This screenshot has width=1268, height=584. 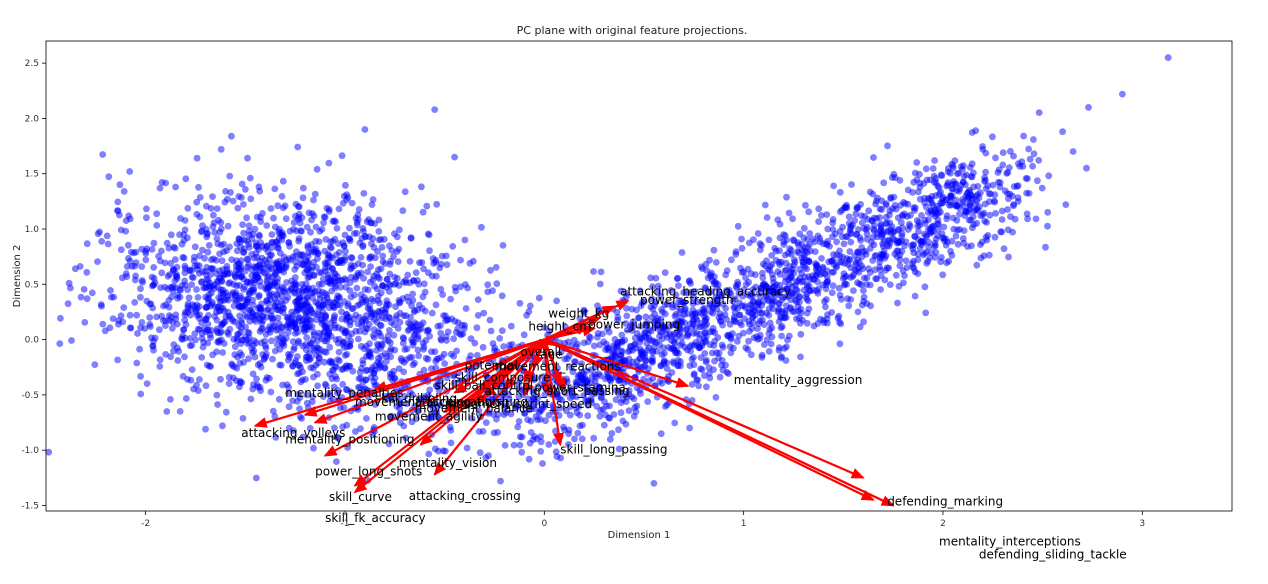 What do you see at coordinates (448, 463) in the screenshot?
I see `feature-label: mentality_vision` at bounding box center [448, 463].